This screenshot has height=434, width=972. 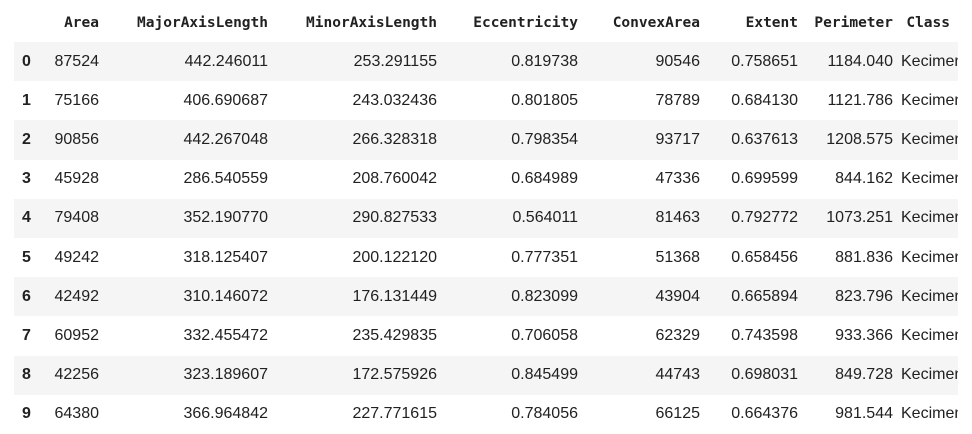 What do you see at coordinates (764, 296) in the screenshot?
I see `table-cell: 0.665894` at bounding box center [764, 296].